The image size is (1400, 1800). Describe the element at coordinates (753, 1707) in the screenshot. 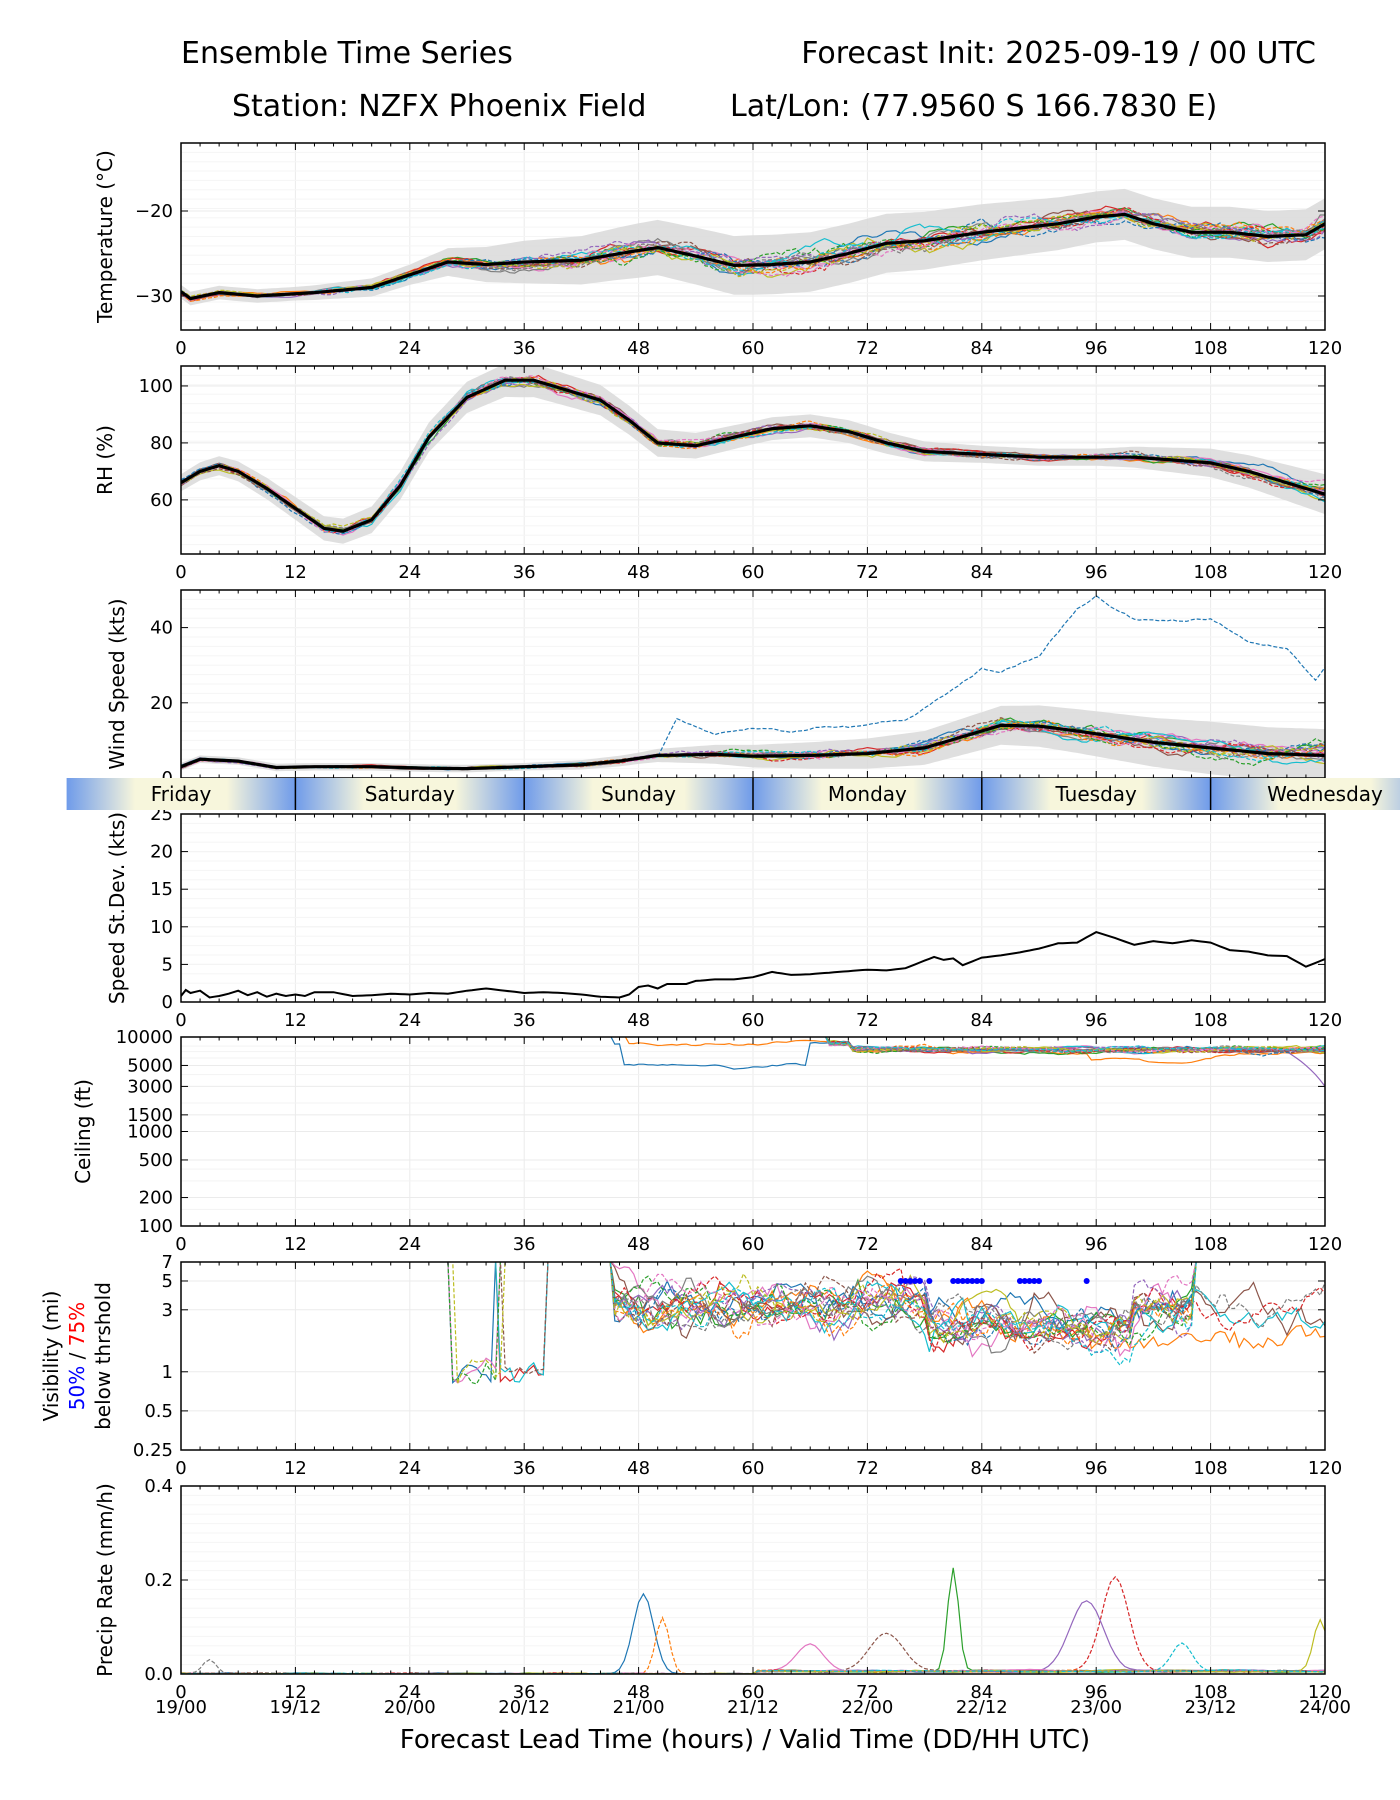

I see `valid-time-label: 21/12` at that location.